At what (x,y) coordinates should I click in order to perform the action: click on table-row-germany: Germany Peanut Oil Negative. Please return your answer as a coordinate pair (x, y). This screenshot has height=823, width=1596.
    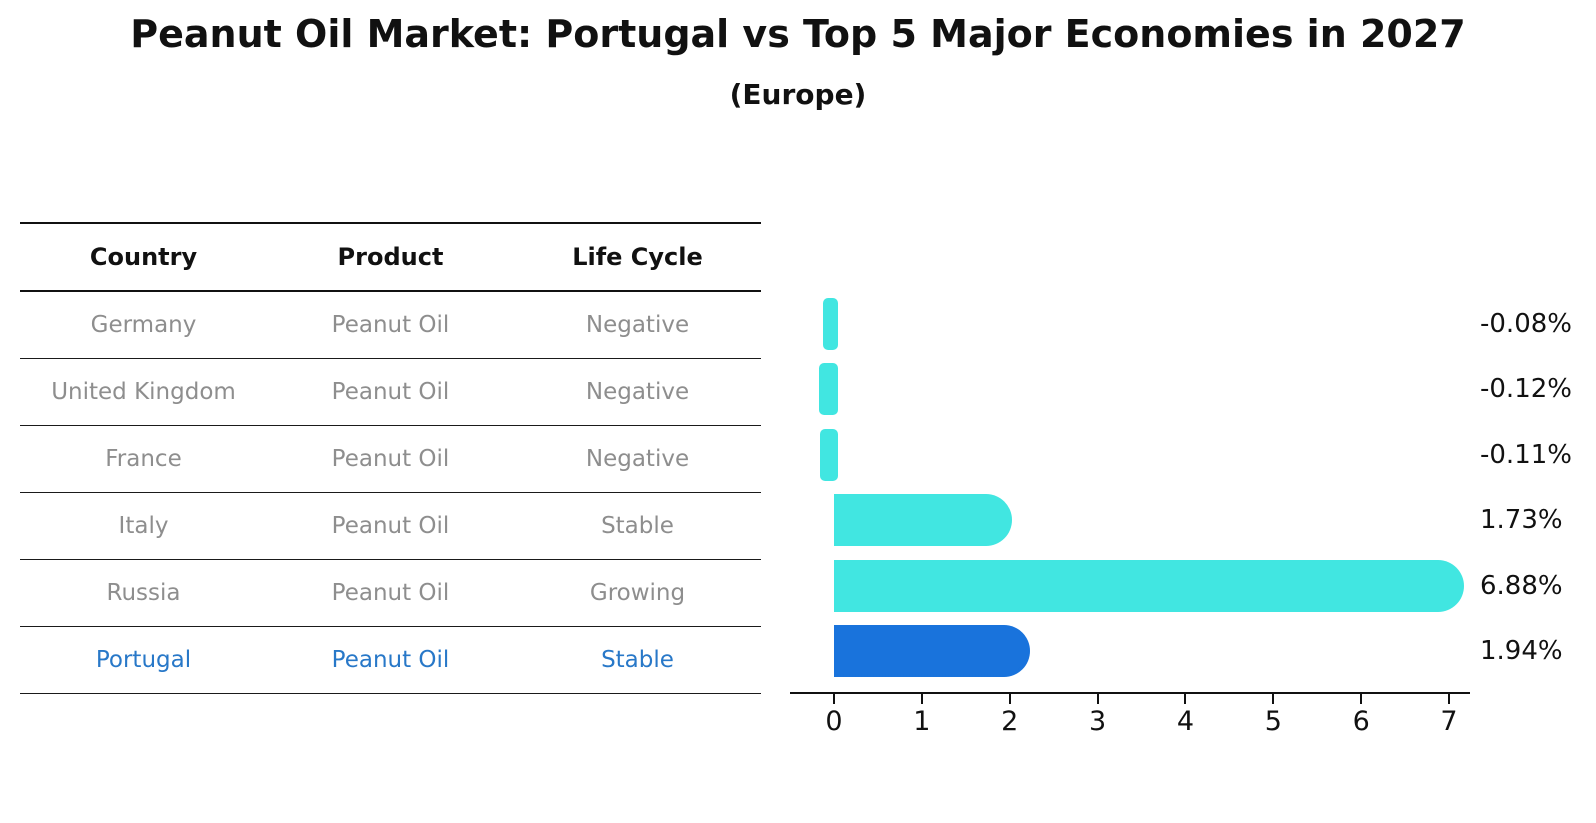
    Looking at the image, I should click on (390, 325).